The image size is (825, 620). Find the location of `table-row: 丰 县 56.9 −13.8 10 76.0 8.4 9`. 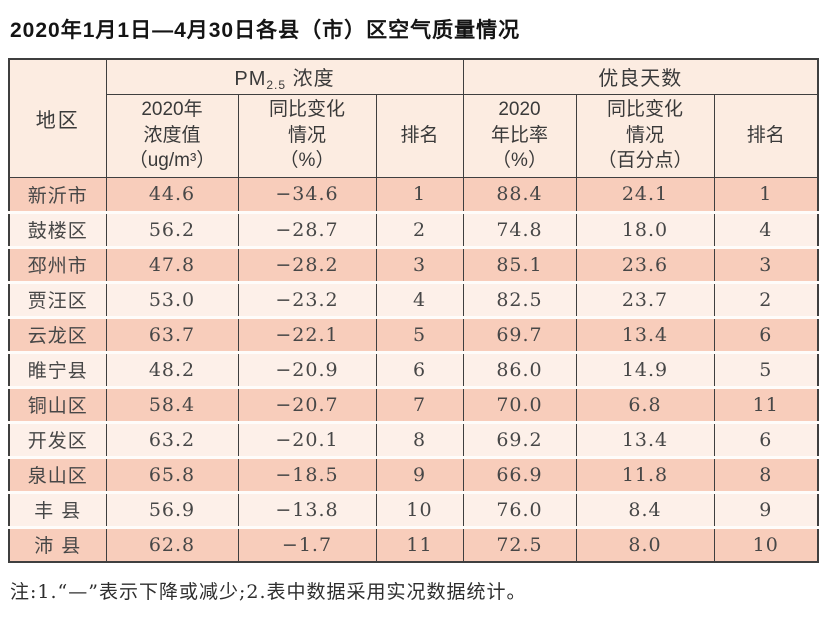

table-row: 丰 县 56.9 −13.8 10 76.0 8.4 9 is located at coordinates (413, 508).